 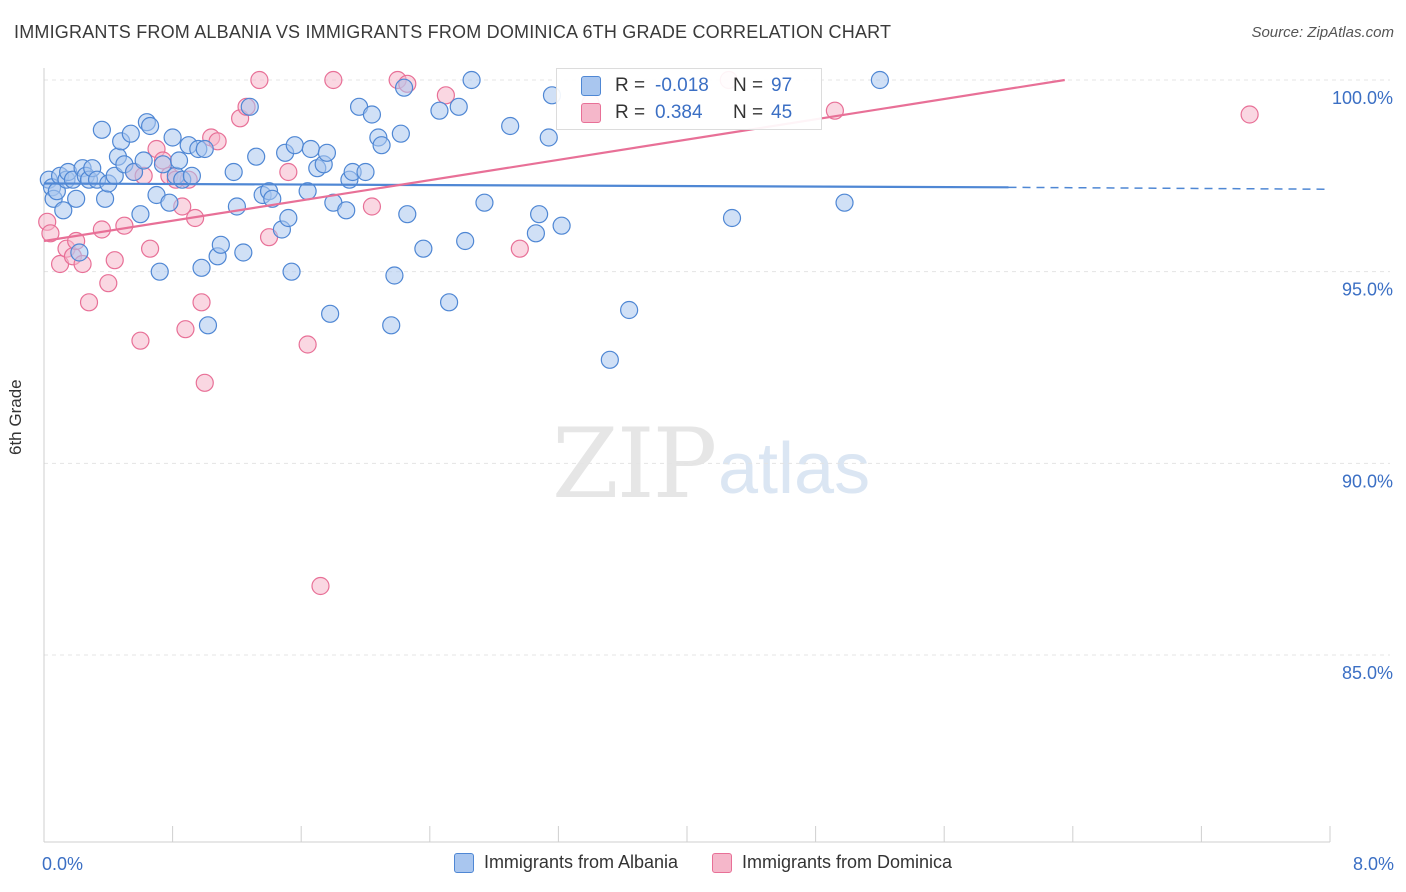 I want to click on legend-label-albania: Immigrants from Albania, so click(x=581, y=862).